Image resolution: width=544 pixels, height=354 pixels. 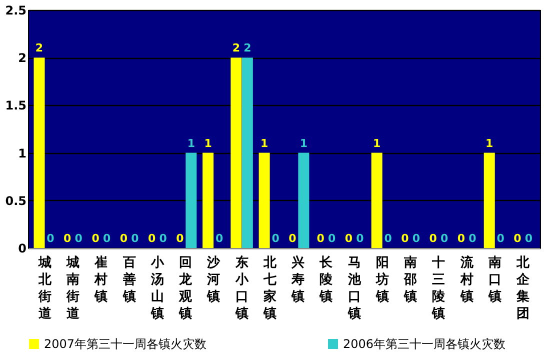 What do you see at coordinates (129, 280) in the screenshot?
I see `x-tick-label: 百善镇` at bounding box center [129, 280].